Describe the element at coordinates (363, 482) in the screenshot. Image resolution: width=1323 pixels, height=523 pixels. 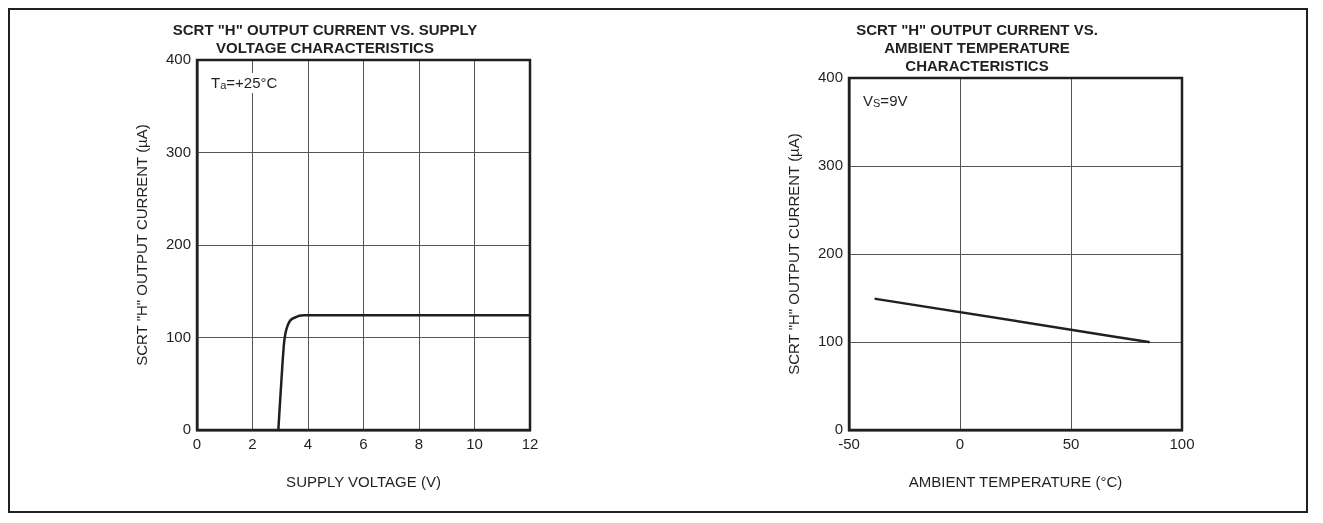
I see `x-axis-title: SUPPLY VOLTAGE (V)` at that location.